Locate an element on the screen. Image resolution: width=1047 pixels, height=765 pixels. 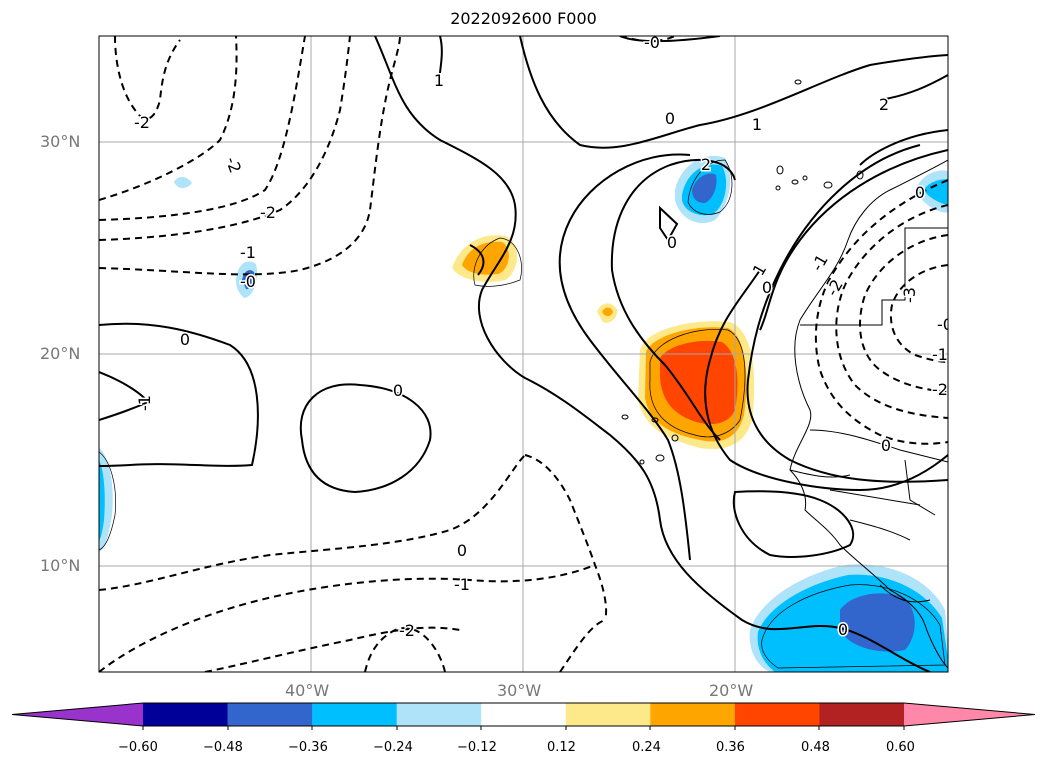
colorbar is located at coordinates (523, 716).